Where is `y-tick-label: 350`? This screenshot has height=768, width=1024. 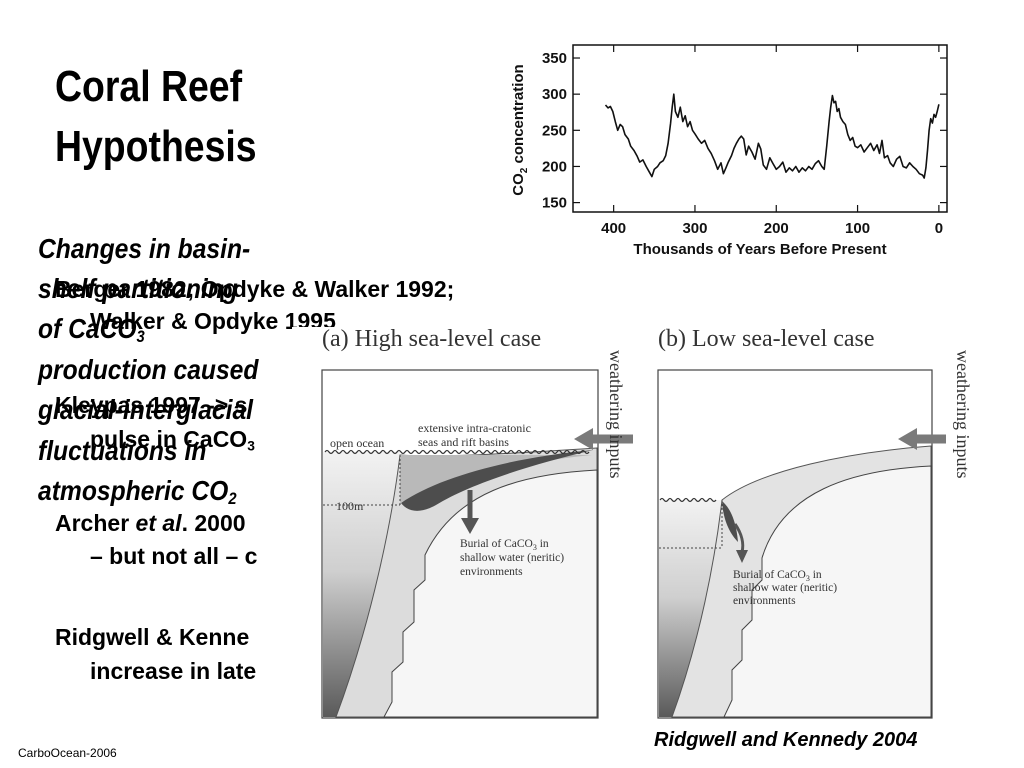 y-tick-label: 350 is located at coordinates (554, 58).